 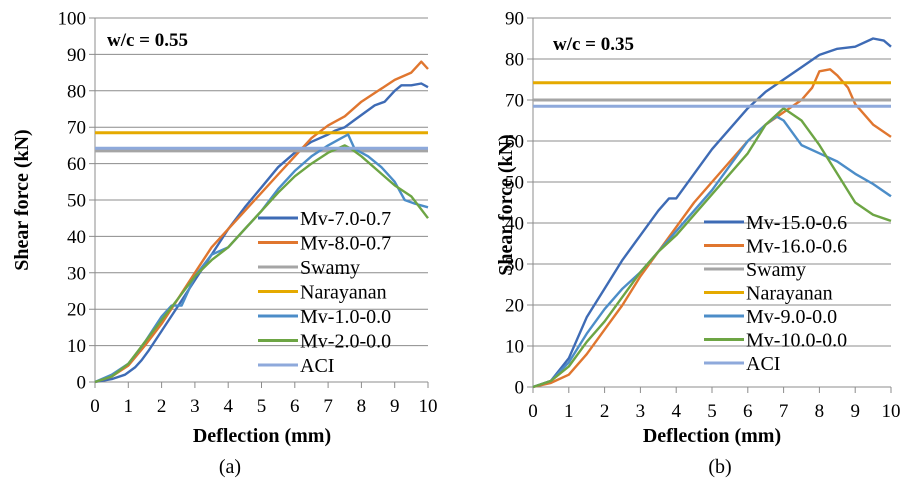 I want to click on legend-label: Mv-9.0-0.0, so click(x=791, y=317).